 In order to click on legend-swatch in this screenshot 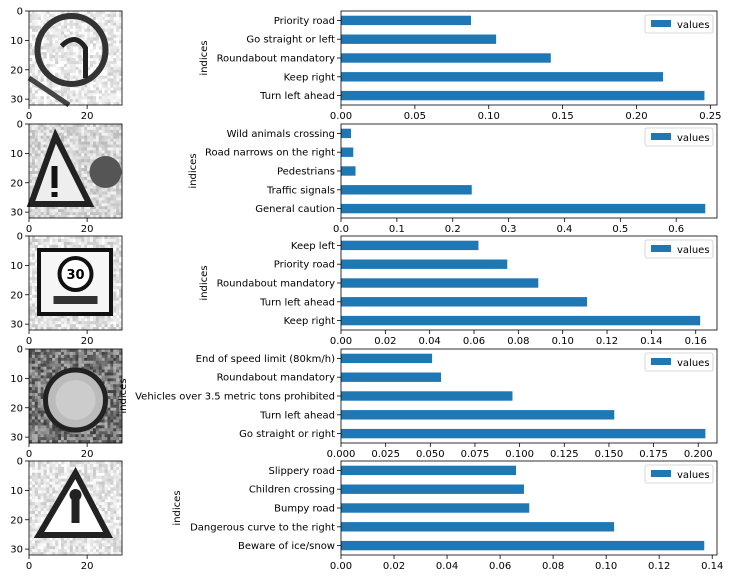, I will do `click(661, 473)`.